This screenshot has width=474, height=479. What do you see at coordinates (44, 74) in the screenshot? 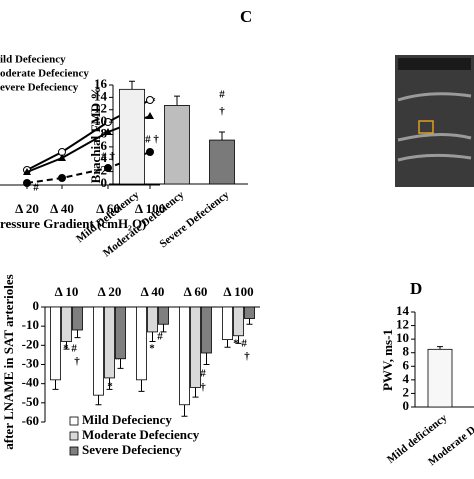
I see `legend-label: oderate Defeciency` at bounding box center [44, 74].